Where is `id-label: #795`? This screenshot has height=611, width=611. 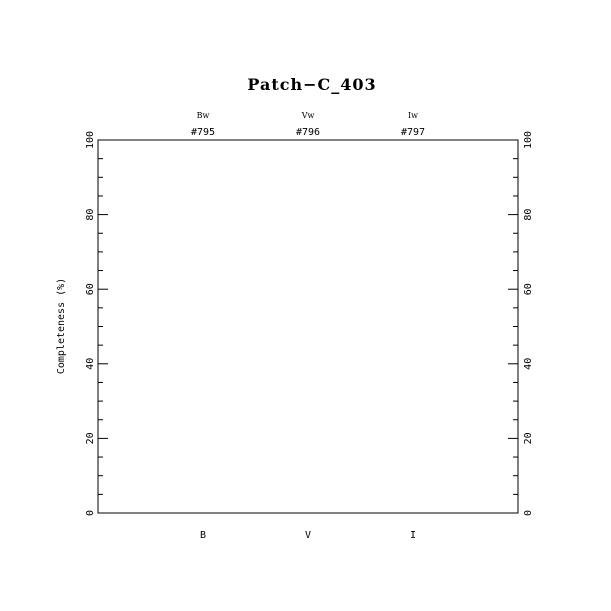 id-label: #795 is located at coordinates (203, 132).